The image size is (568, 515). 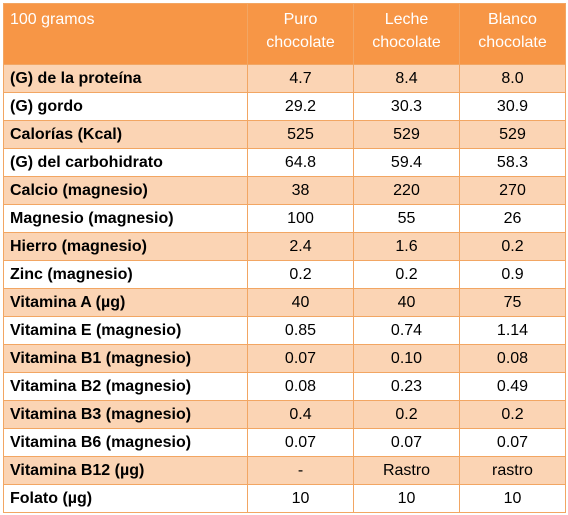 I want to click on table-row: Vitamina B2 (magnesio) 0.08 0.23 0.49, so click(x=284, y=386).